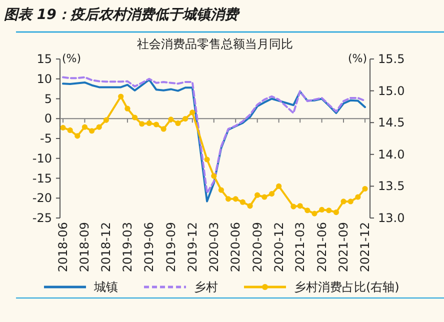 The height and width of the screenshot is (322, 444). What do you see at coordinates (213, 247) in the screenshot?
I see `x-tick-label: 2020-03` at bounding box center [213, 247].